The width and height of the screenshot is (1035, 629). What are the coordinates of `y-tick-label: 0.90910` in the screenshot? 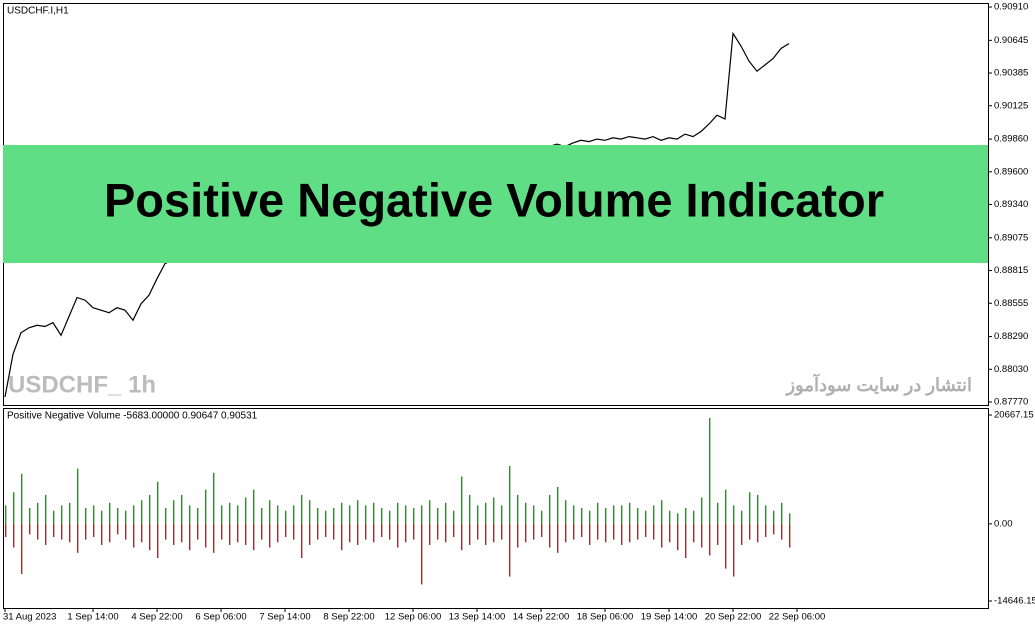 It's located at (1011, 7).